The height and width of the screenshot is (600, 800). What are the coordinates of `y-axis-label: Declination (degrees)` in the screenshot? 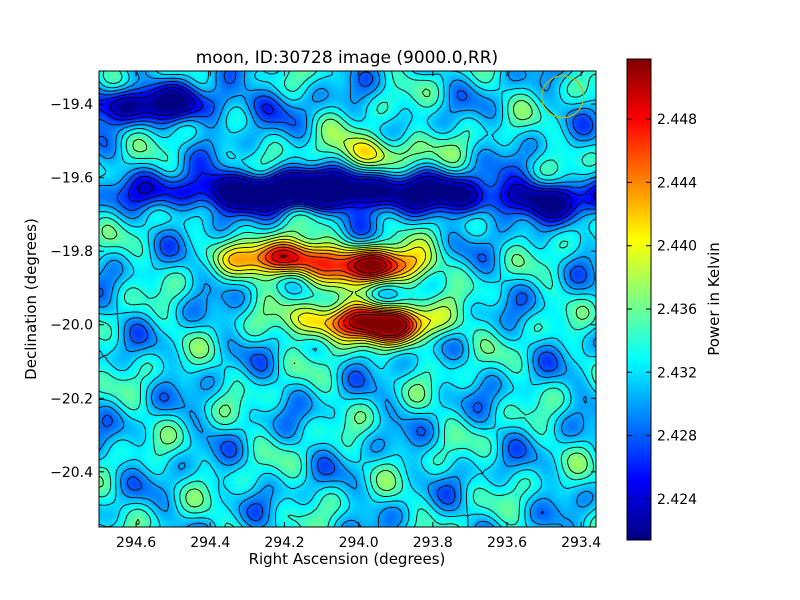 It's located at (31, 299).